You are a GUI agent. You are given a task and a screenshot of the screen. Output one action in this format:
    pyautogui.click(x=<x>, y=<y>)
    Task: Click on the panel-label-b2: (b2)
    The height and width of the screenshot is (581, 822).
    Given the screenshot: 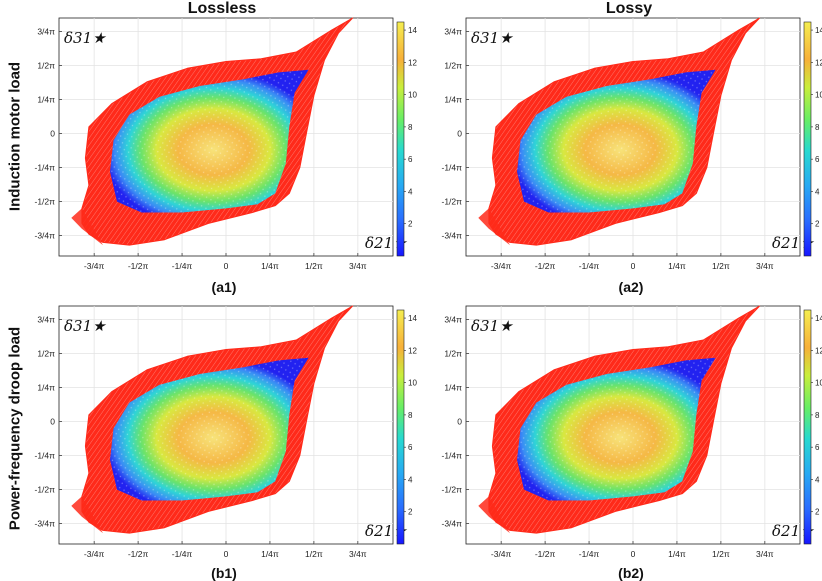 What is the action you would take?
    pyautogui.click(x=631, y=573)
    